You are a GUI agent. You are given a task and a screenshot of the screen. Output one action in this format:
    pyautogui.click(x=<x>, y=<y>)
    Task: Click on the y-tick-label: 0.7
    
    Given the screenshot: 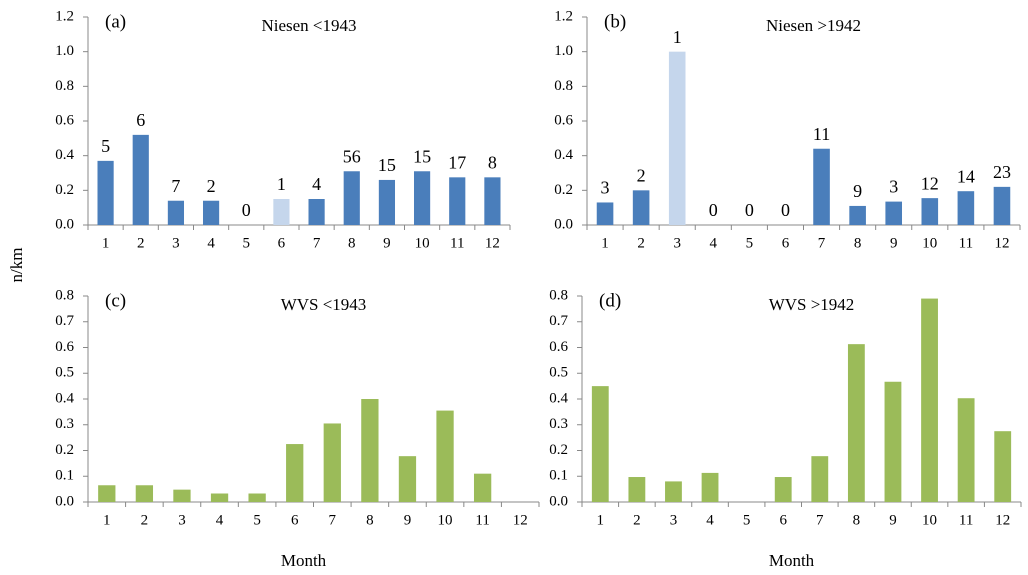 What is the action you would take?
    pyautogui.click(x=558, y=321)
    